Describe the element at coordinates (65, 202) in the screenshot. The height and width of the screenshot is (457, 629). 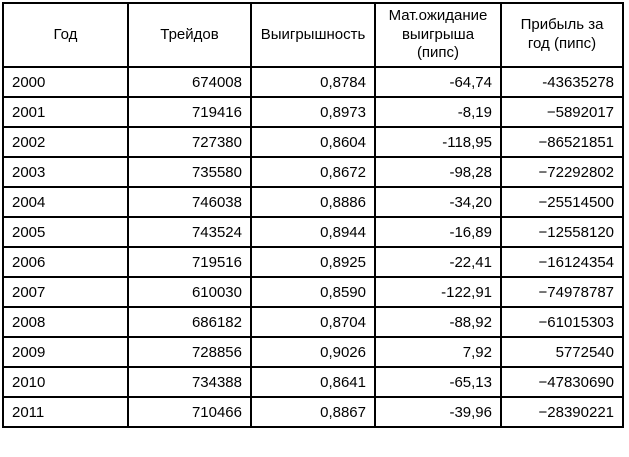
I see `cell-year: 2004` at that location.